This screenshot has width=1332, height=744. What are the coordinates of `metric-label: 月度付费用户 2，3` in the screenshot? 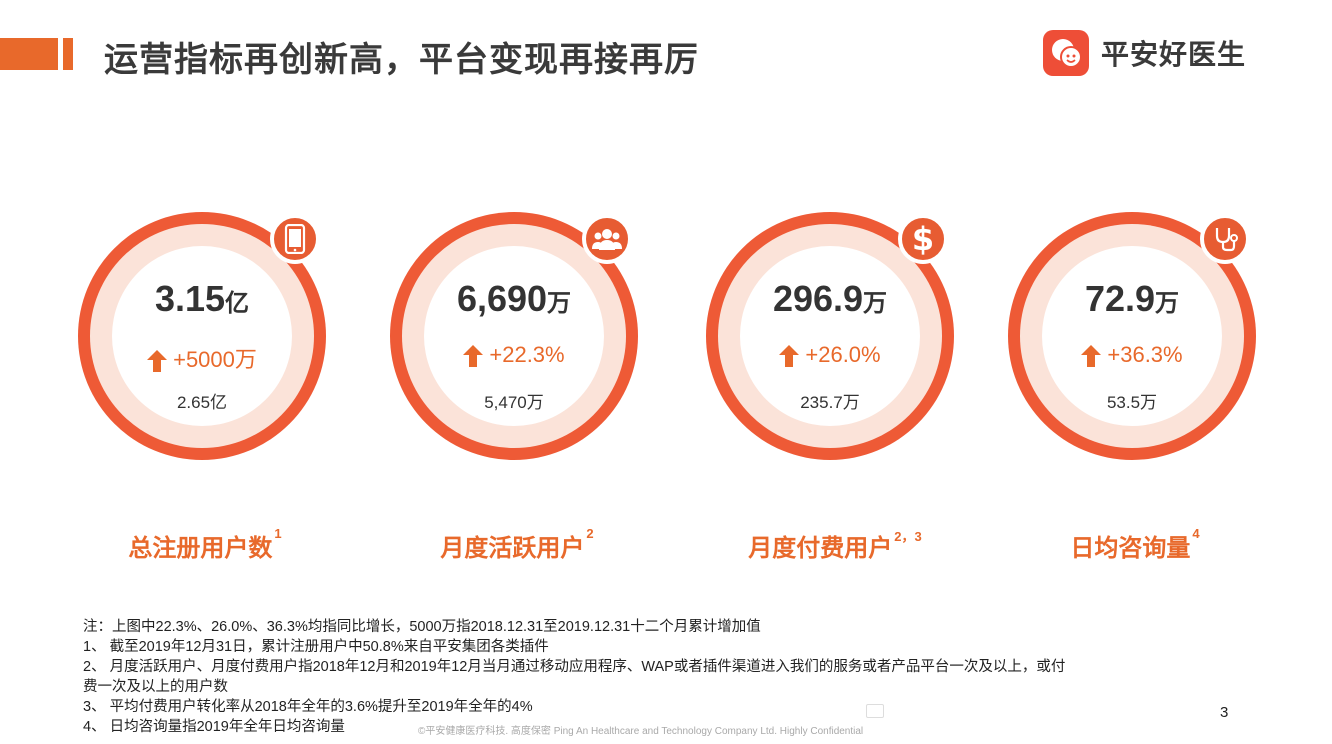 It's located at (835, 545).